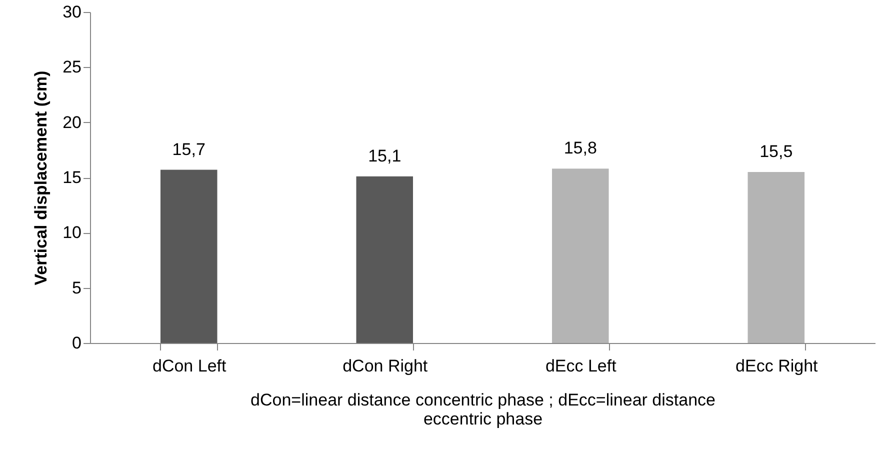  I want to click on data-label: 15,7, so click(189, 149).